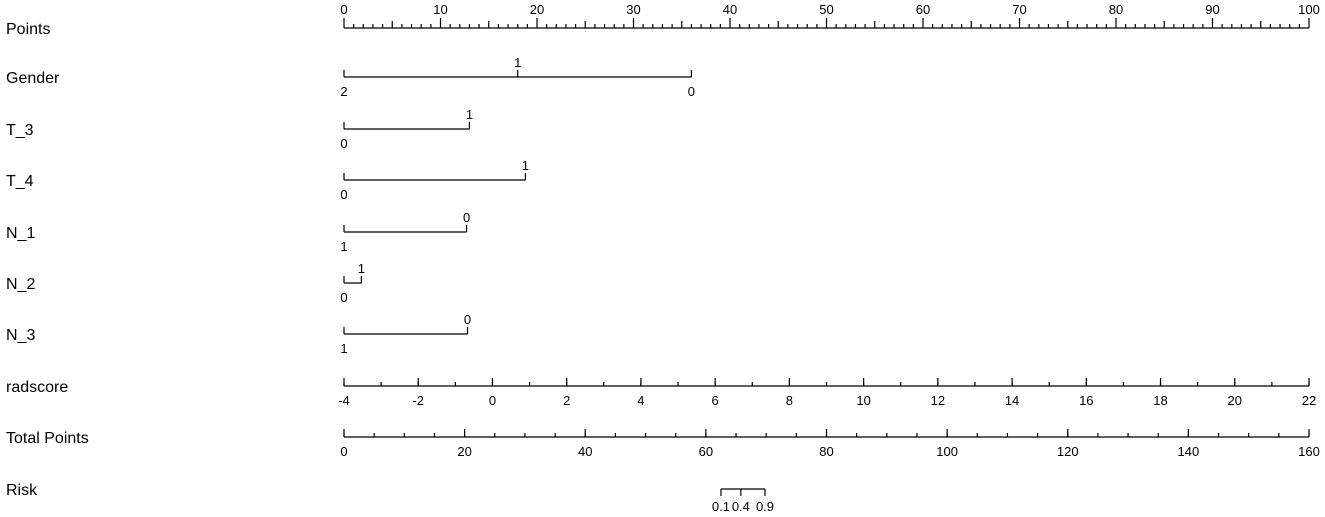  What do you see at coordinates (741, 506) in the screenshot?
I see `risk-tick-label: 0.4` at bounding box center [741, 506].